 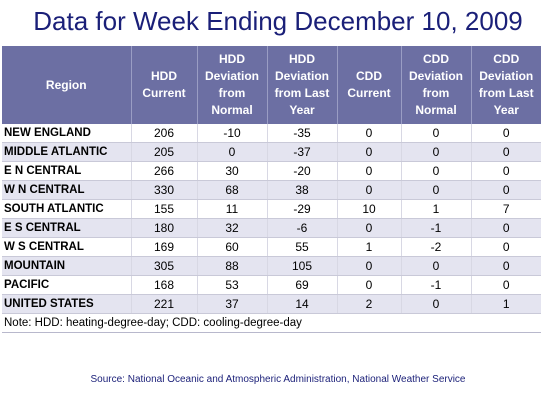 What do you see at coordinates (231, 247) in the screenshot?
I see `cell-hdd-deviation-normal: 60` at bounding box center [231, 247].